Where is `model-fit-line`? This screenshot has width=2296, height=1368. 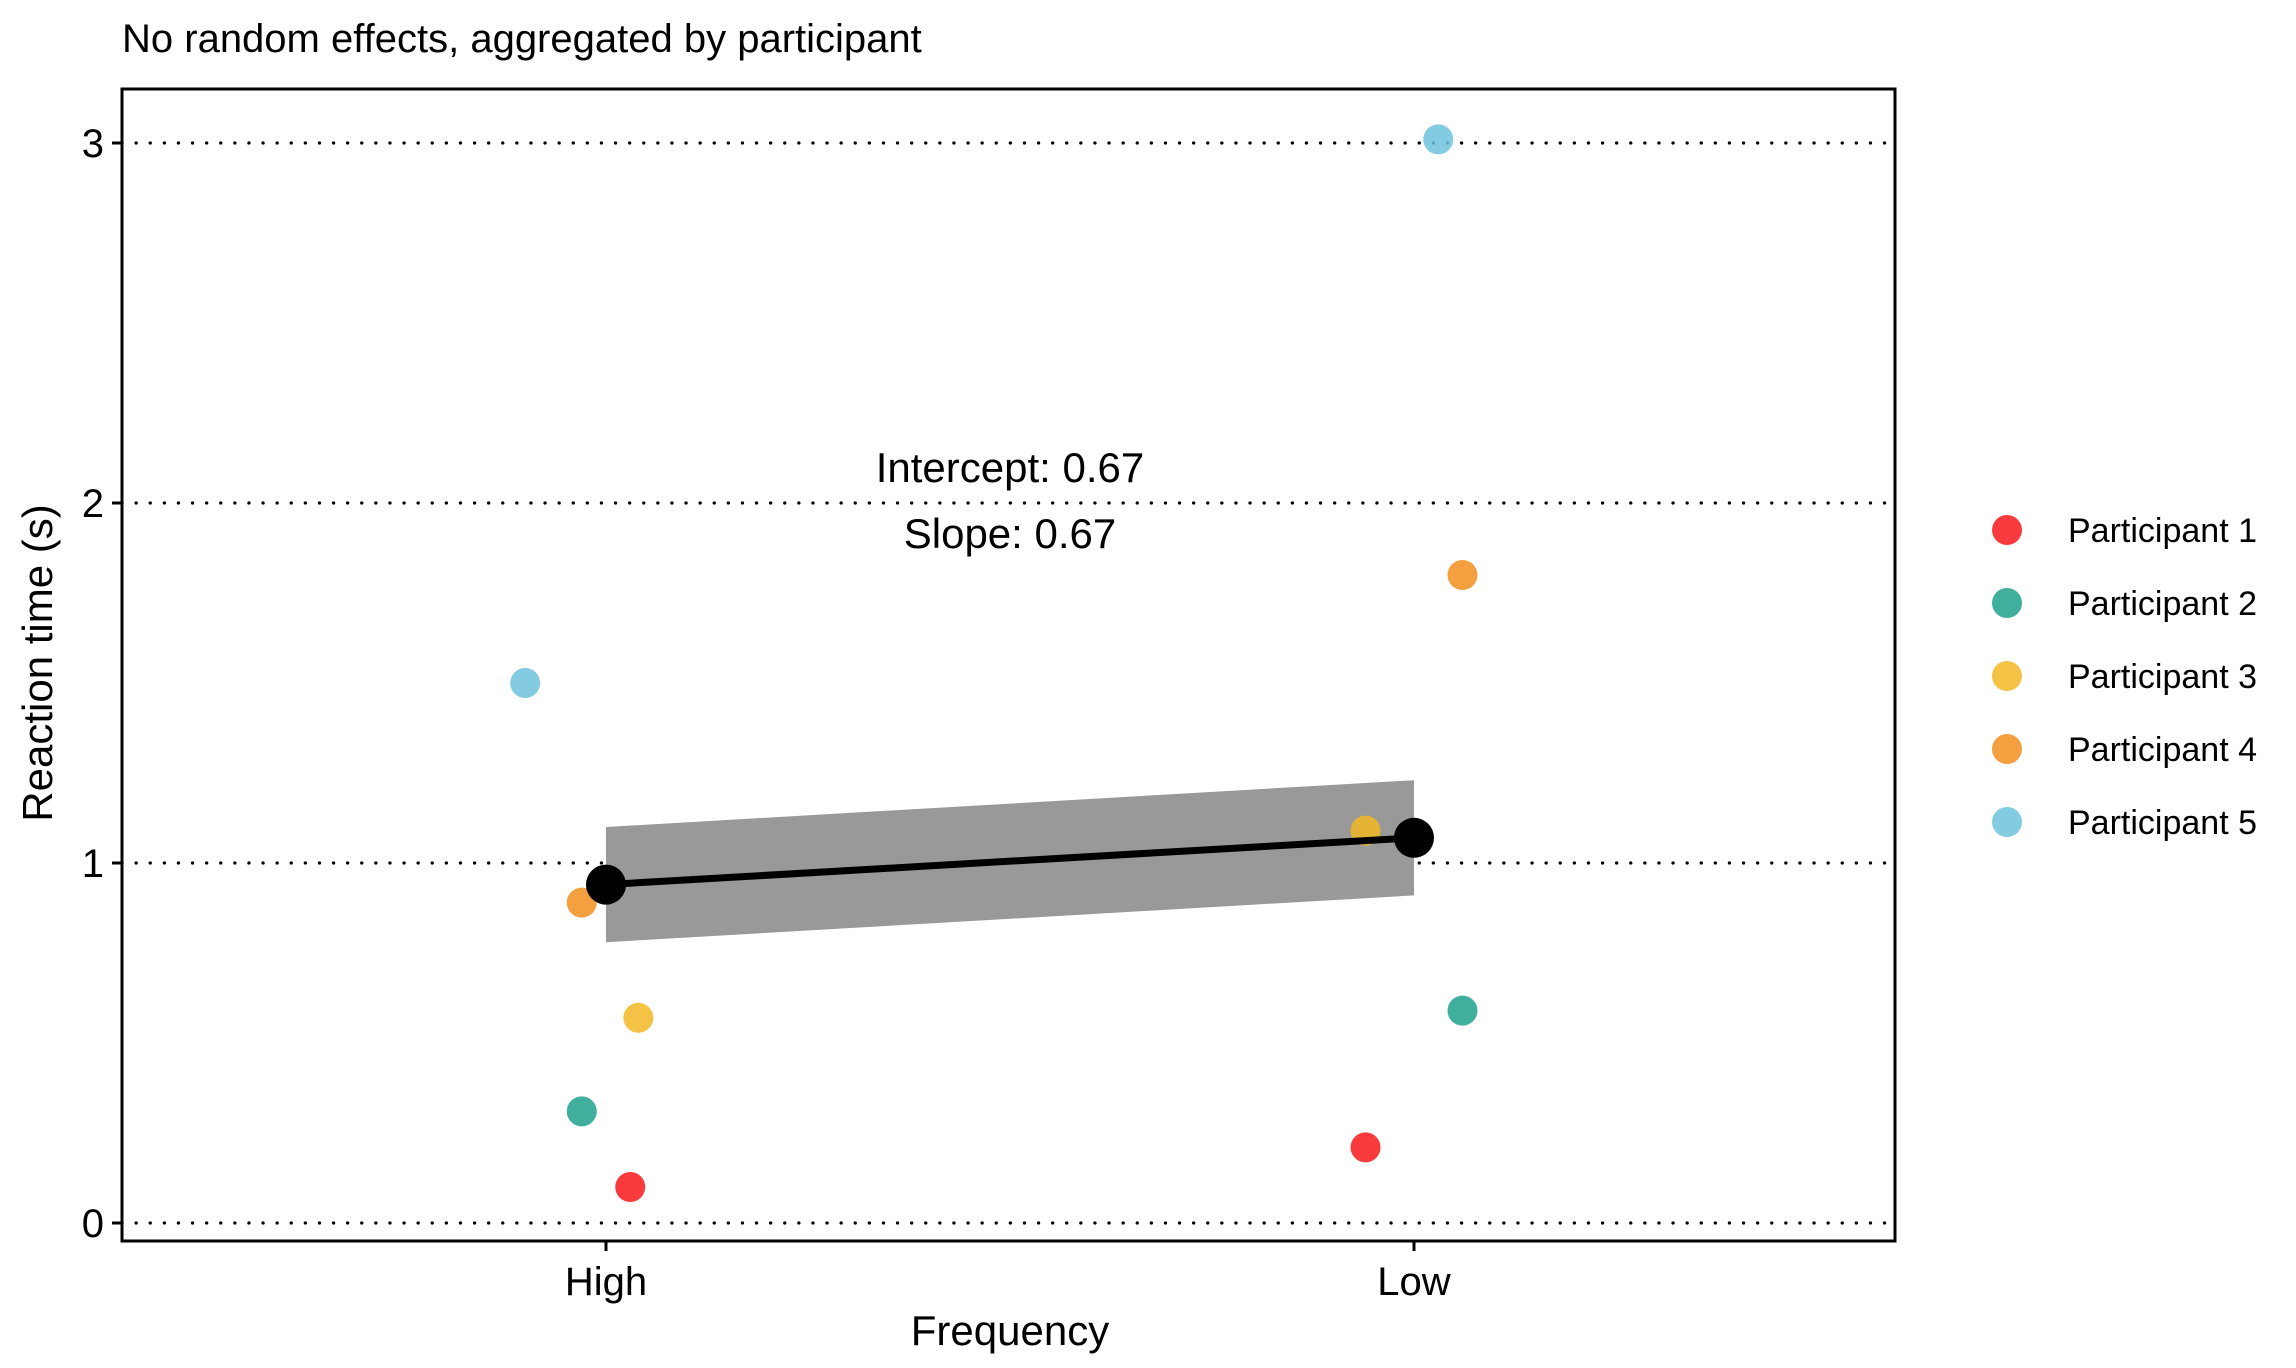
model-fit-line is located at coordinates (1010, 861).